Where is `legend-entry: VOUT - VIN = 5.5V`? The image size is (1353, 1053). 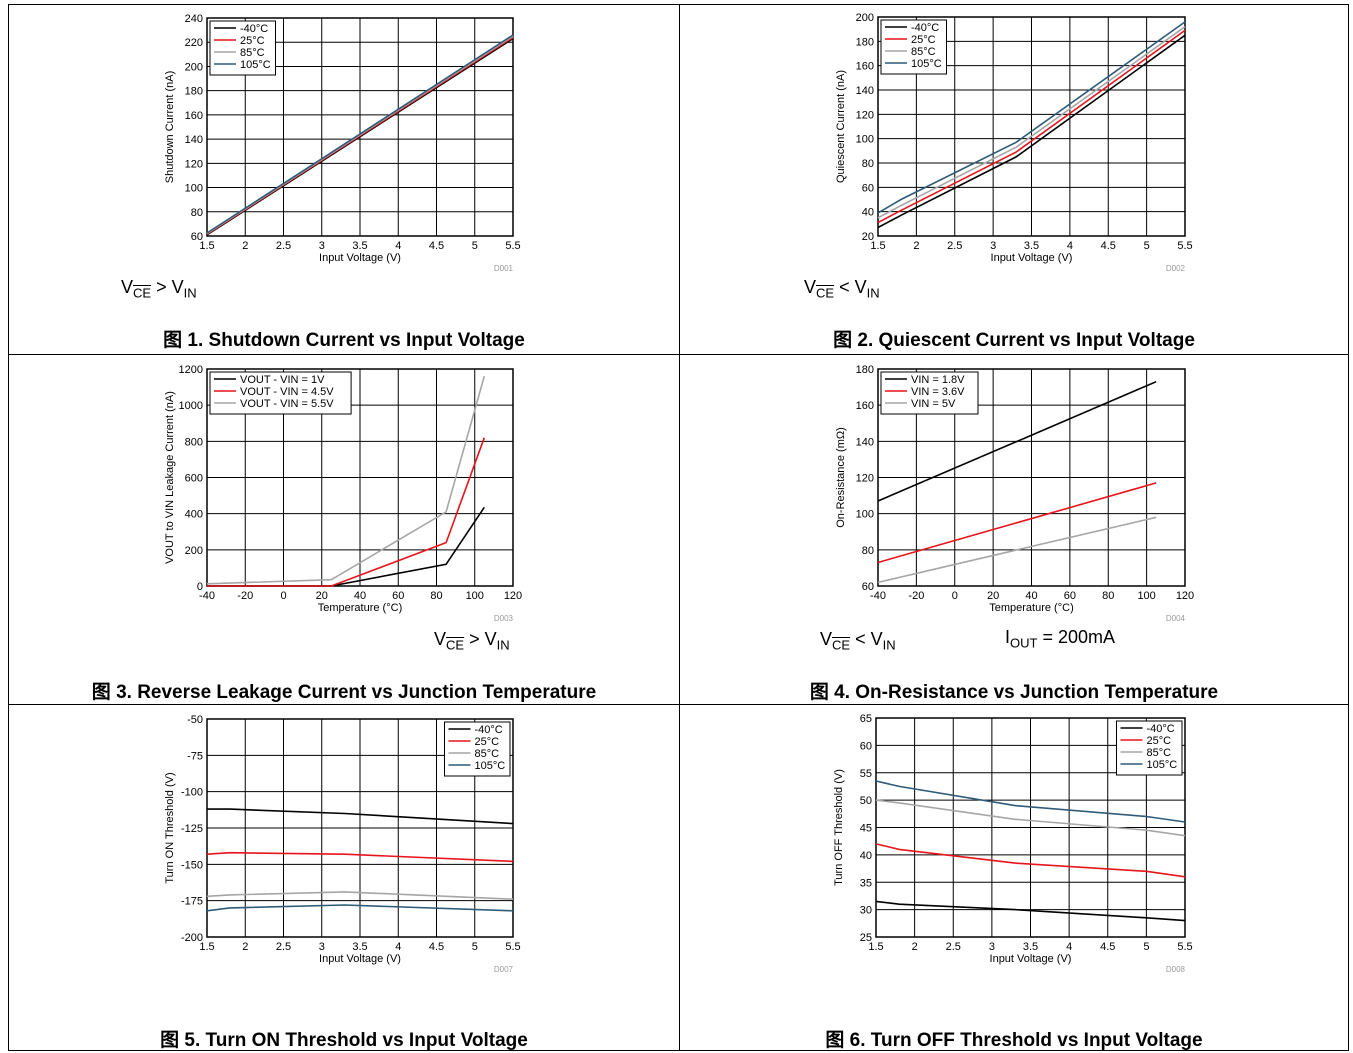
legend-entry: VOUT - VIN = 5.5V is located at coordinates (287, 404).